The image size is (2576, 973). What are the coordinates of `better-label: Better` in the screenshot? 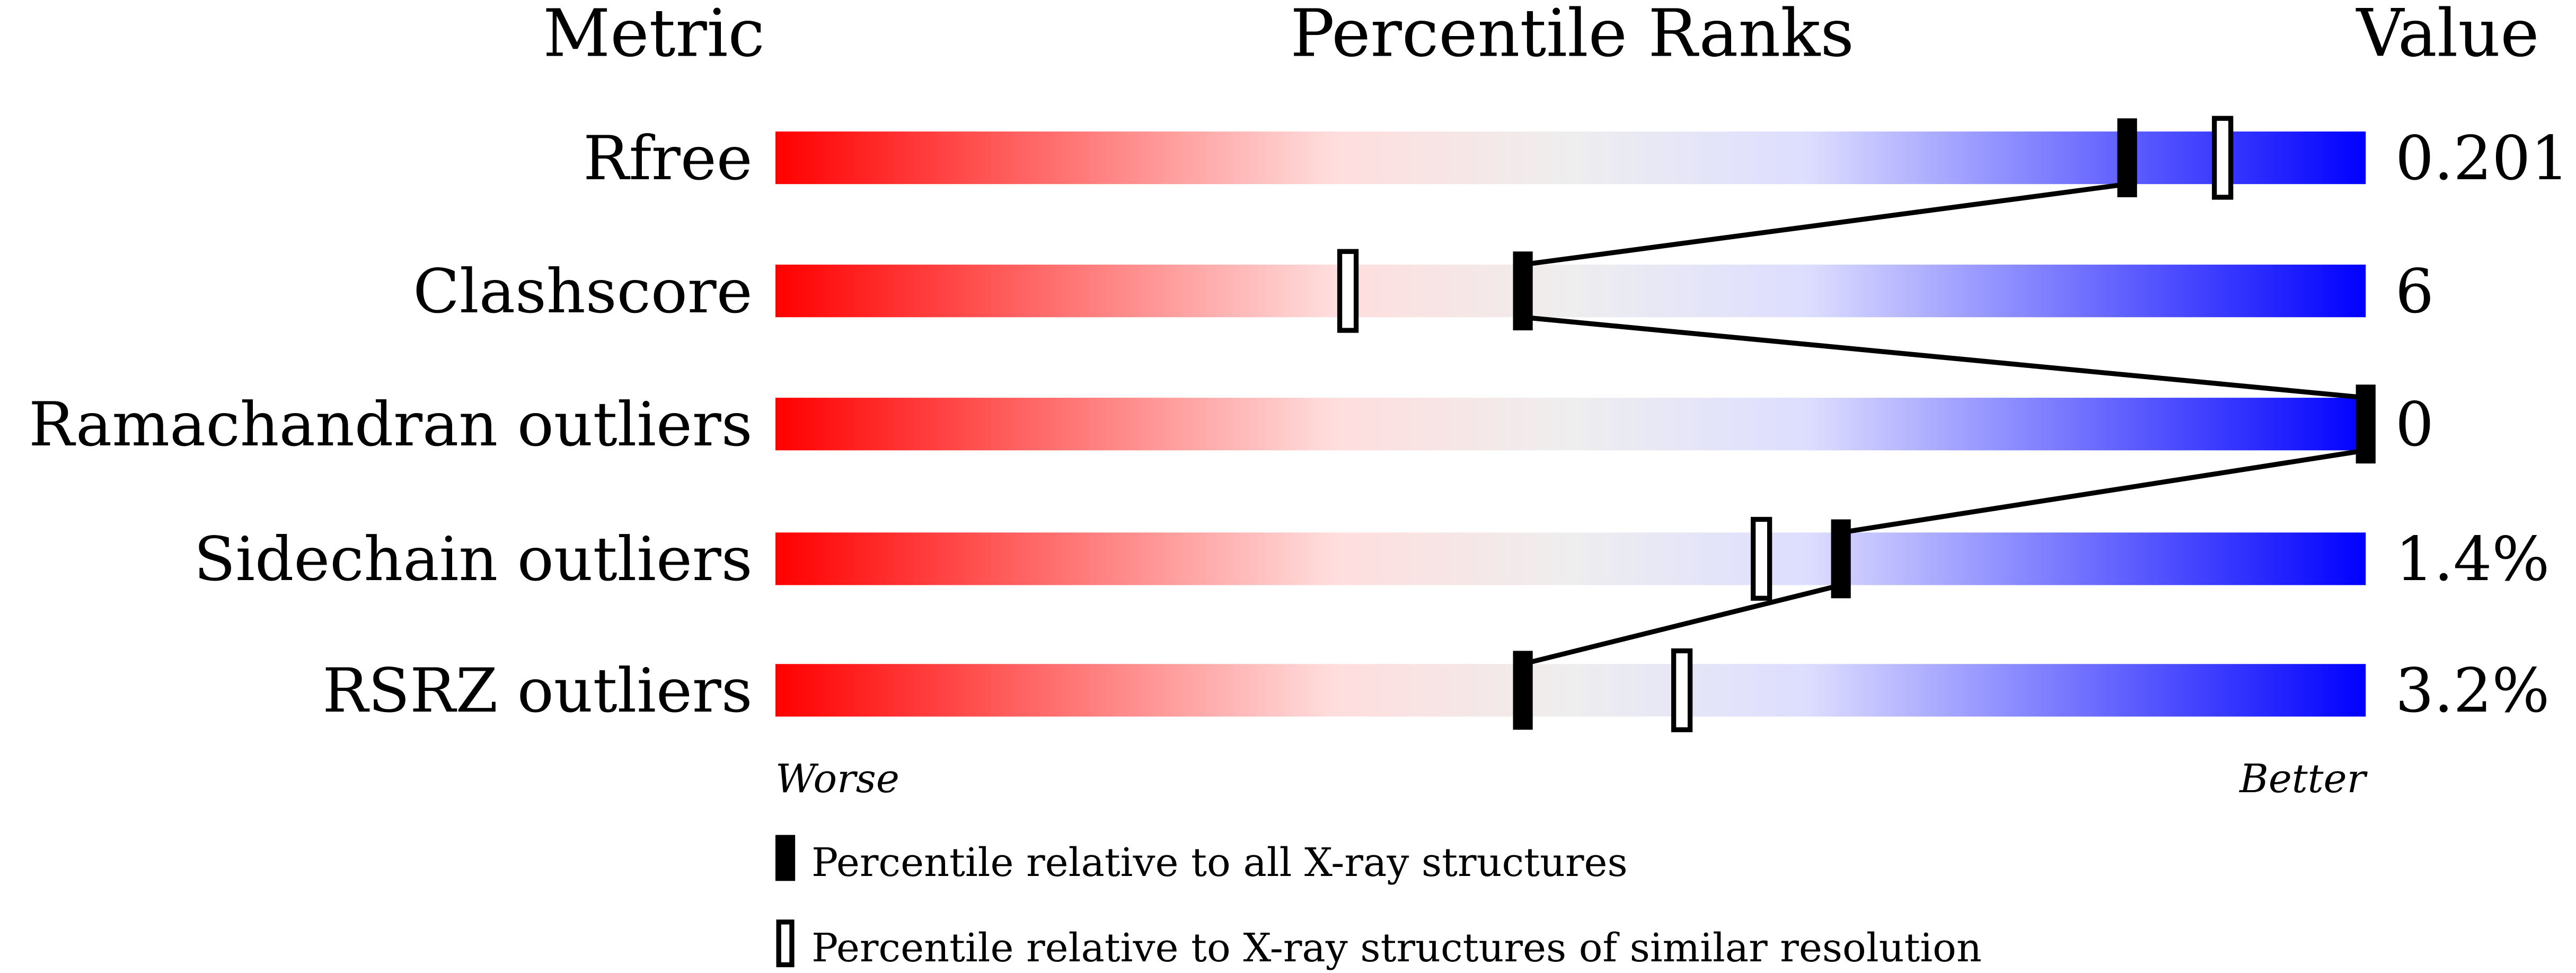 It's located at (2303, 779).